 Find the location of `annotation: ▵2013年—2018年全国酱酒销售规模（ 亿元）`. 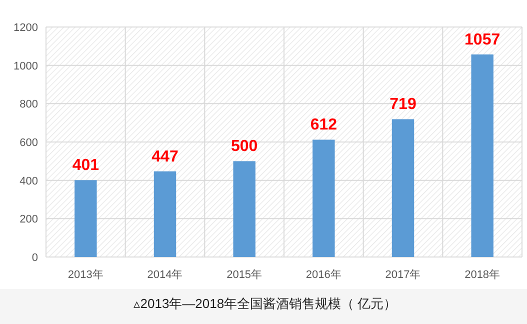

annotation: ▵2013年—2018年全国酱酒销售规模（ 亿元） is located at coordinates (265, 303).